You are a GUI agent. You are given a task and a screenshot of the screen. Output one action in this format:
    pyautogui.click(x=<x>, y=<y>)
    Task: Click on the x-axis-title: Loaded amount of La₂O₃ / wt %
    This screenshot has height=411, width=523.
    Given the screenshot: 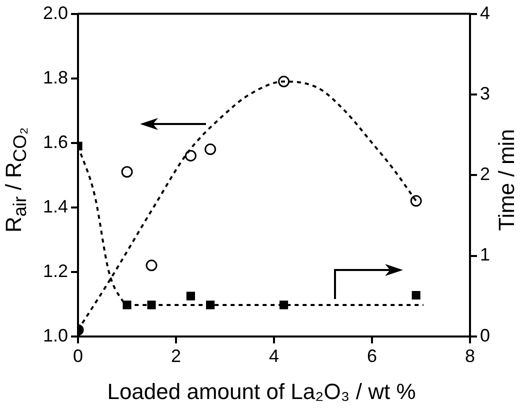 What is the action you would take?
    pyautogui.click(x=261, y=392)
    